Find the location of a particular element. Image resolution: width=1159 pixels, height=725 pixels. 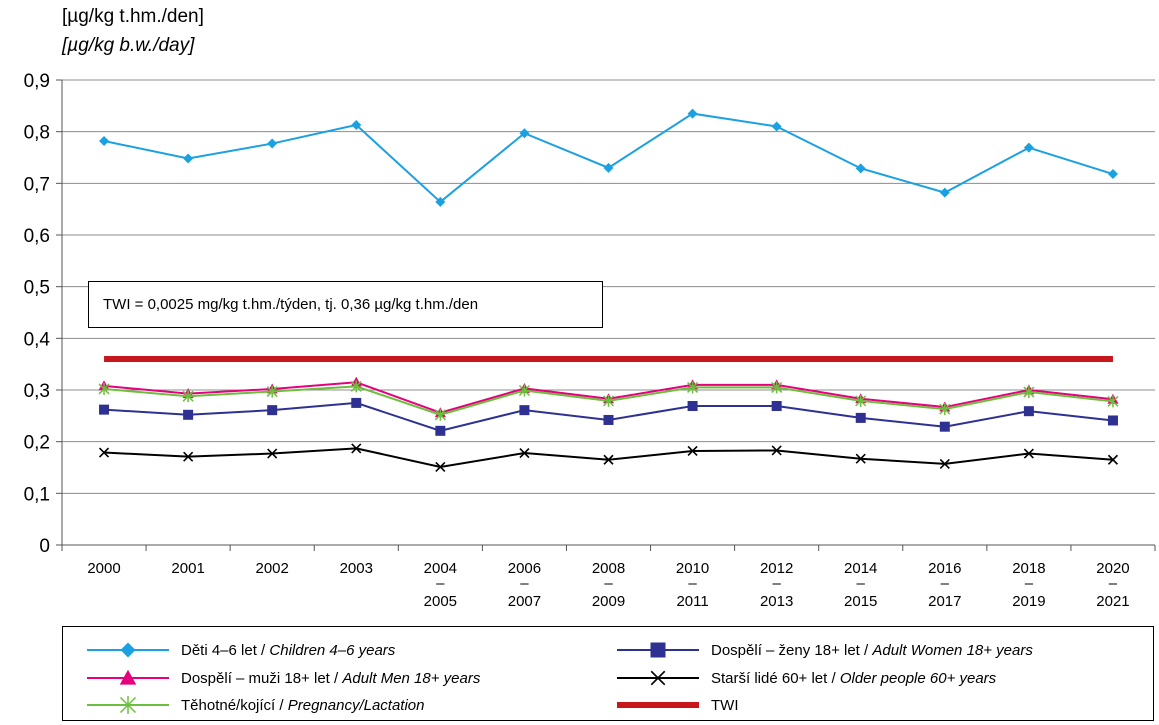

triangle-icon is located at coordinates (128, 677).